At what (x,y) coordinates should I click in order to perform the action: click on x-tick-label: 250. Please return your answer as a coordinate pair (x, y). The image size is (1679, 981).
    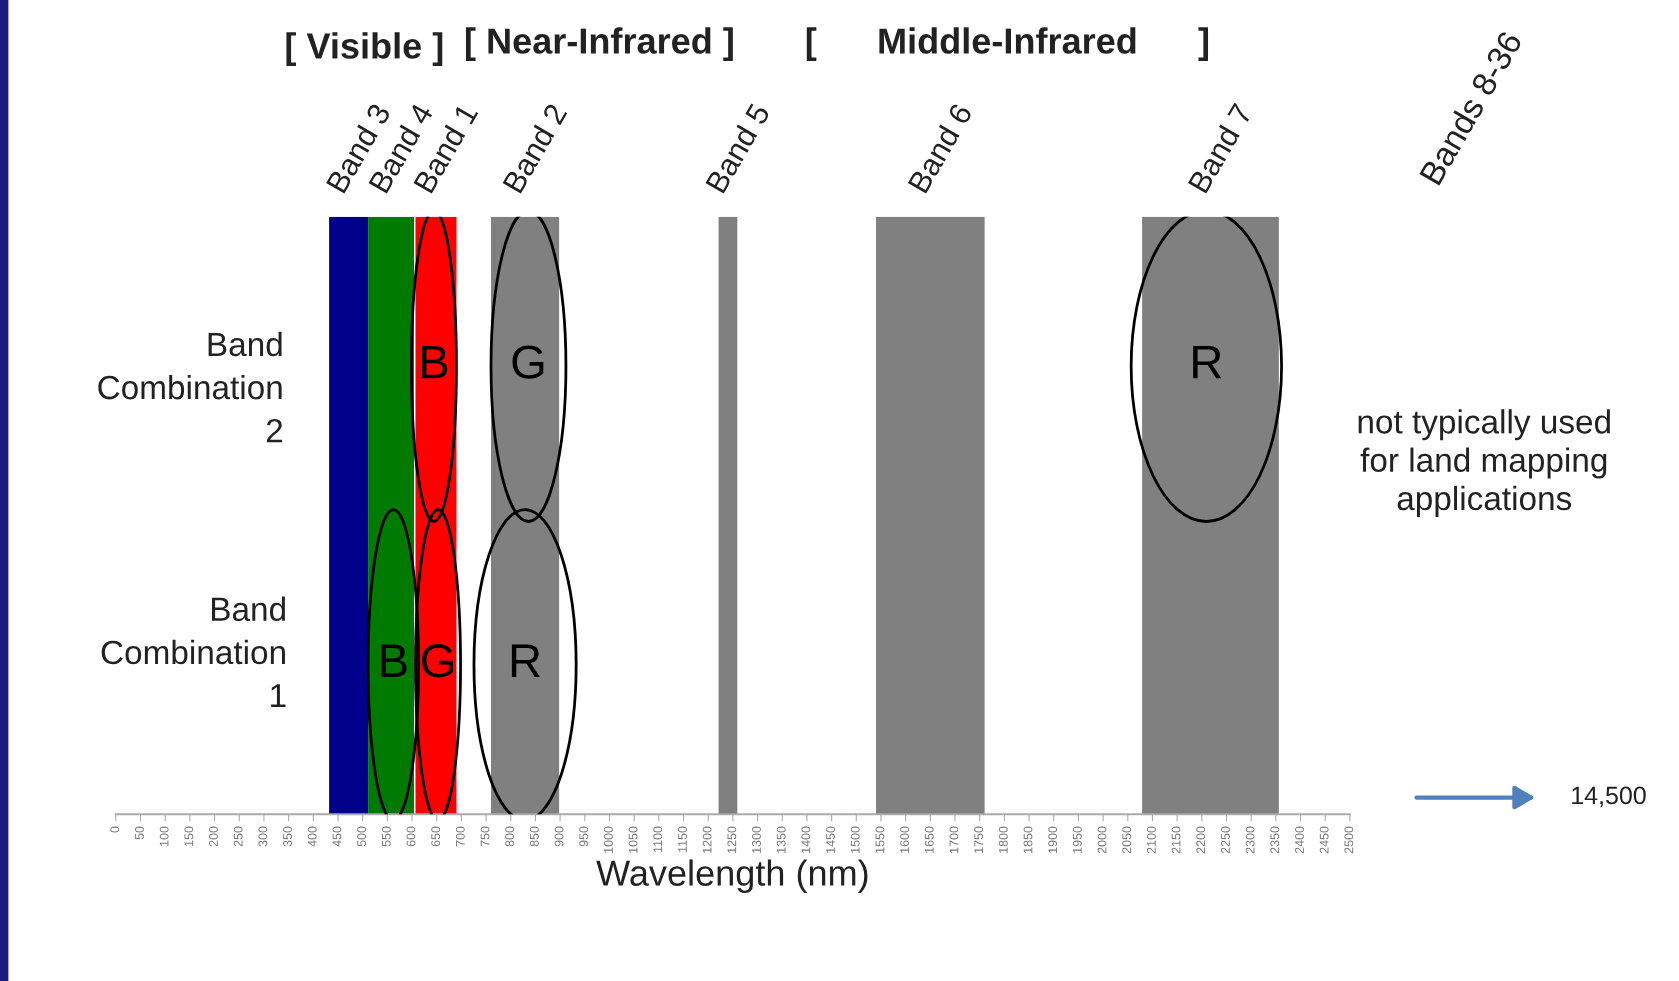
    Looking at the image, I should click on (238, 836).